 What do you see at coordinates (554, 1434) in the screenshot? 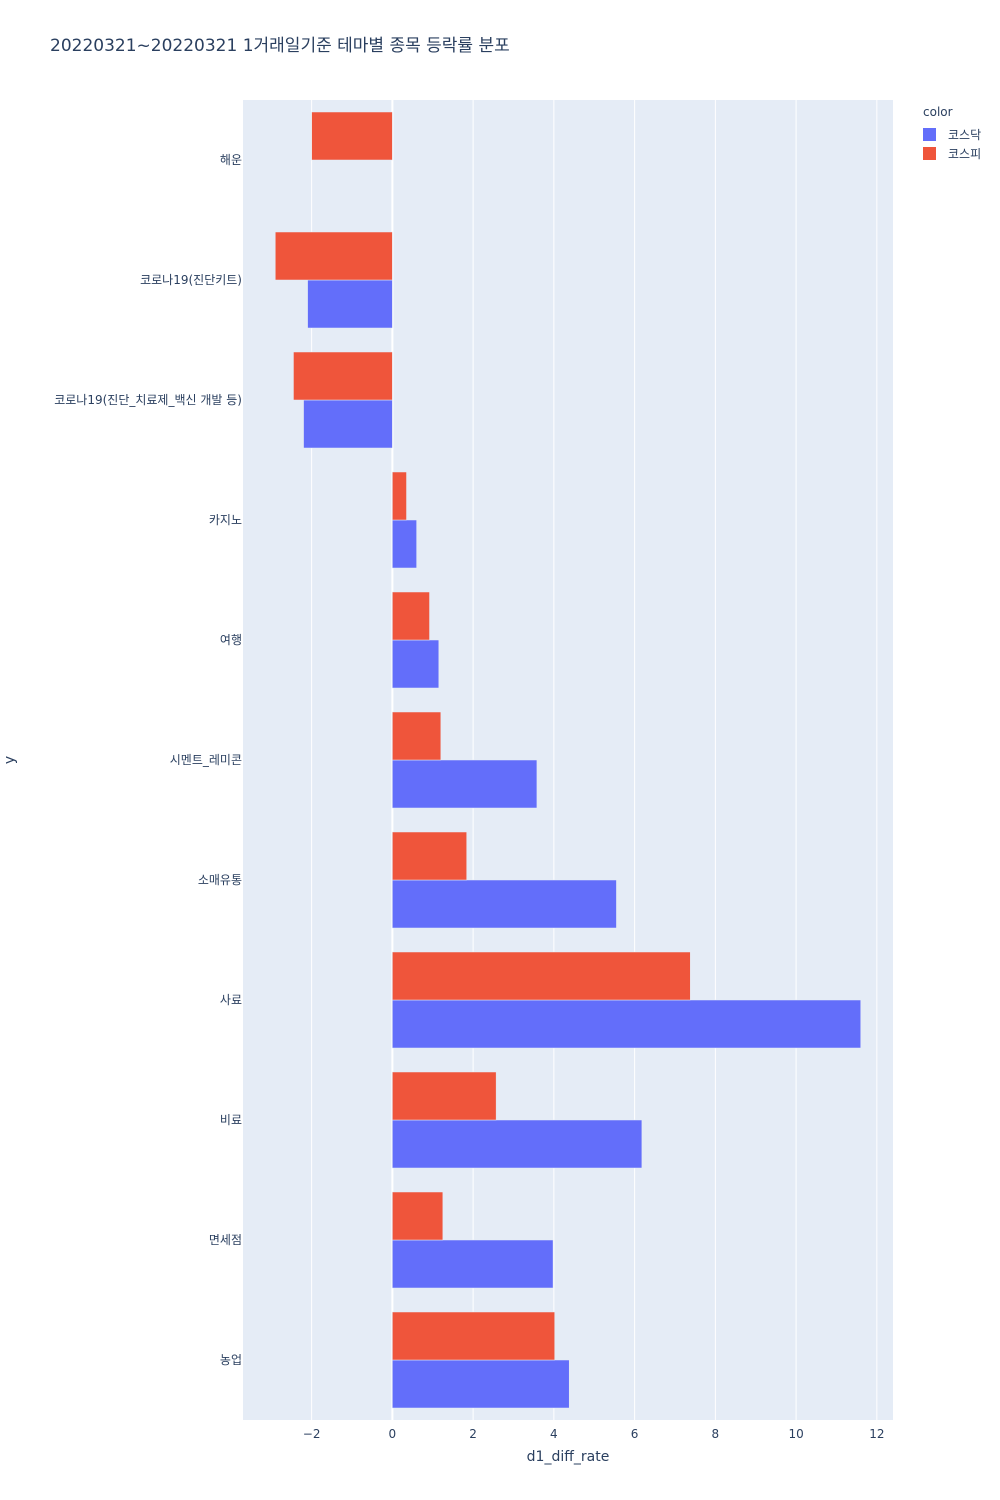
I see `x-tick-label: 4` at bounding box center [554, 1434].